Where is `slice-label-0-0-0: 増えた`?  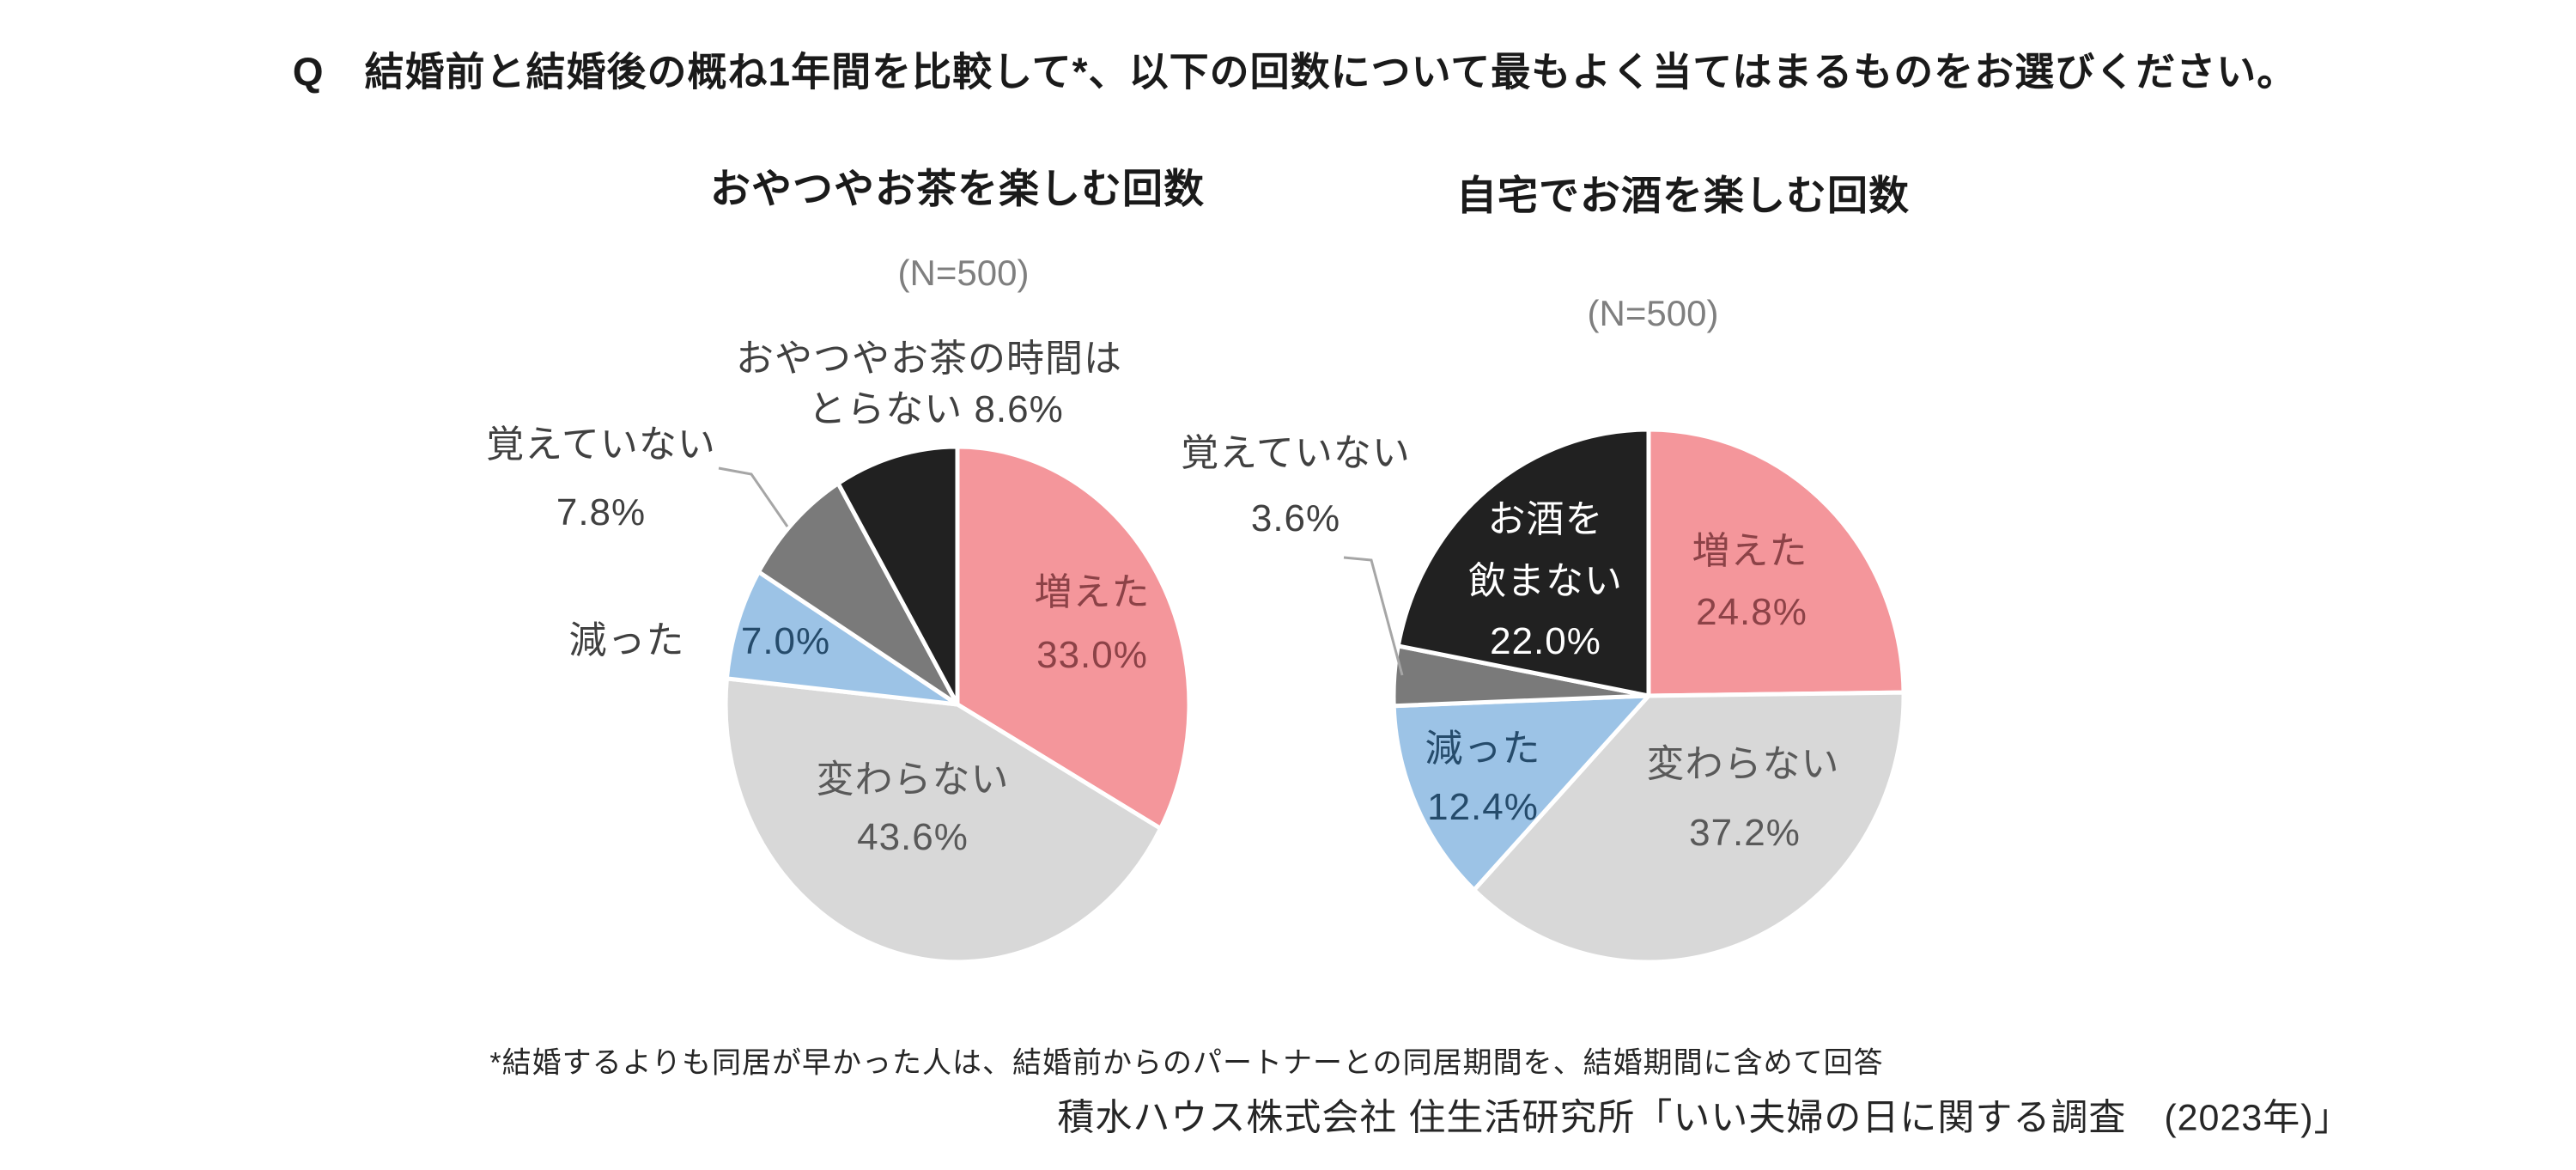 slice-label-0-0-0: 増えた is located at coordinates (1092, 591).